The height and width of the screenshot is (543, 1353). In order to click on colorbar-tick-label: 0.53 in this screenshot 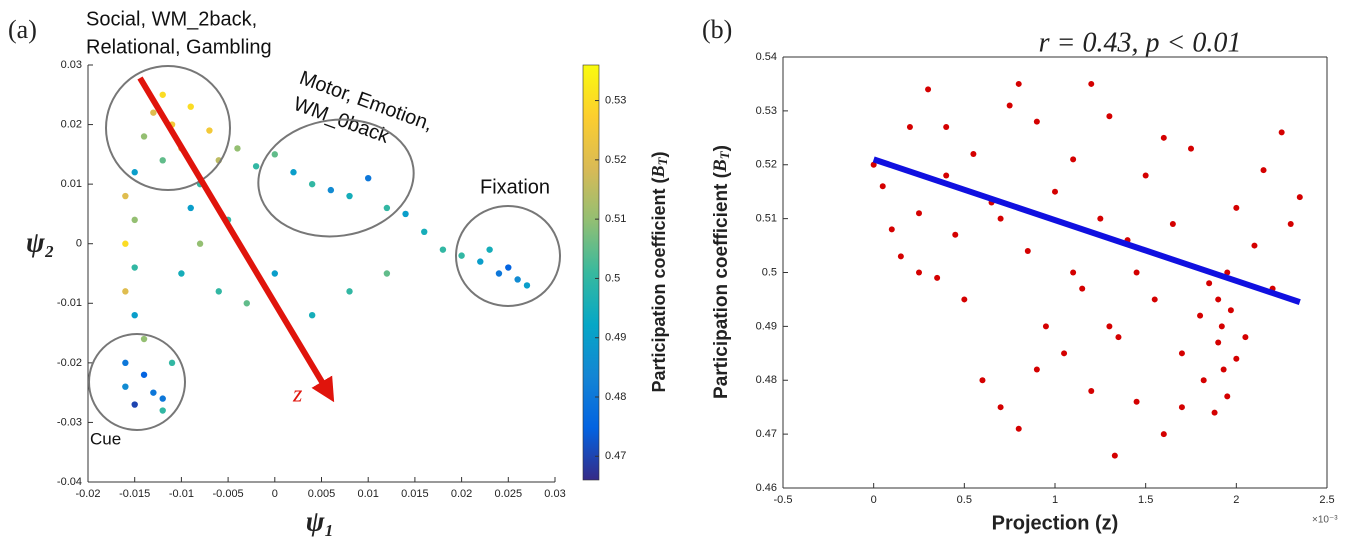, I will do `click(615, 100)`.